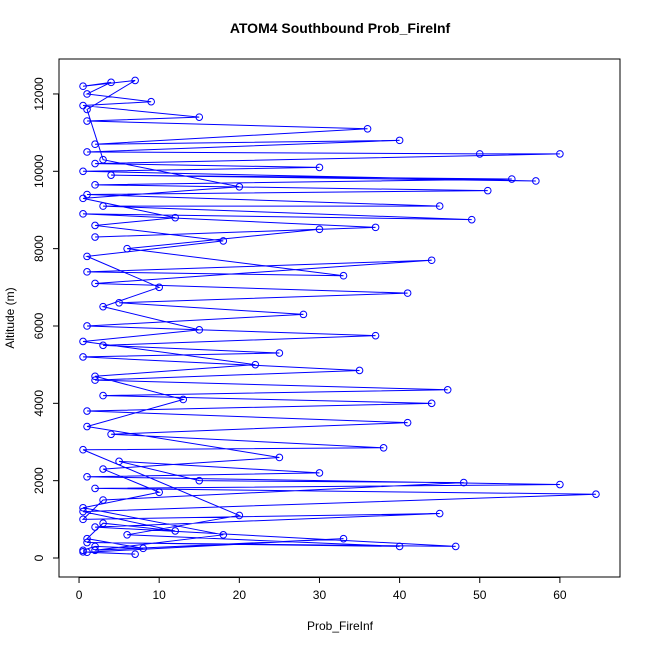  Describe the element at coordinates (39, 403) in the screenshot. I see `y-tick-label: 4000` at that location.